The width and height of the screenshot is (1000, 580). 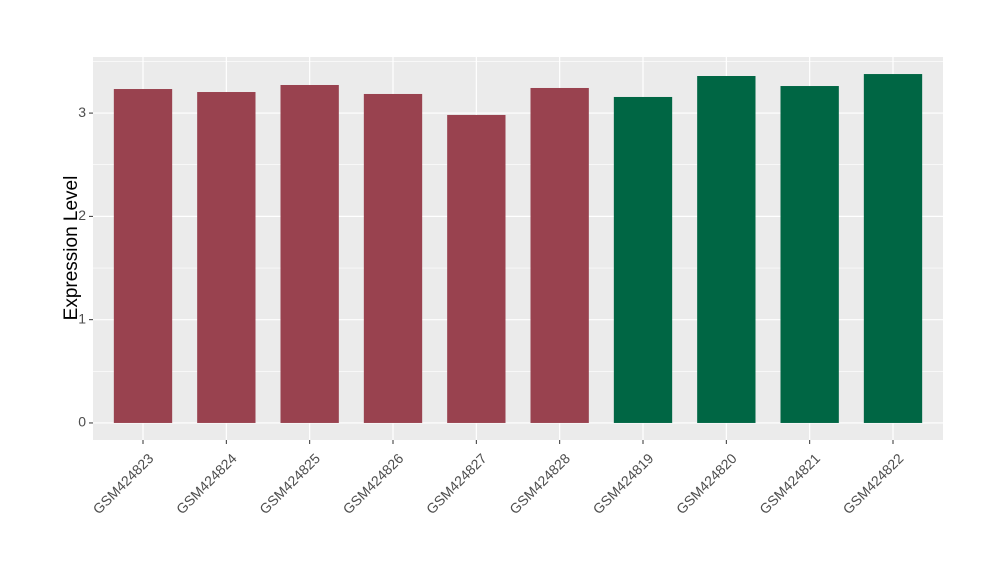 What do you see at coordinates (71, 248) in the screenshot?
I see `y-axis-title: Expression Level` at bounding box center [71, 248].